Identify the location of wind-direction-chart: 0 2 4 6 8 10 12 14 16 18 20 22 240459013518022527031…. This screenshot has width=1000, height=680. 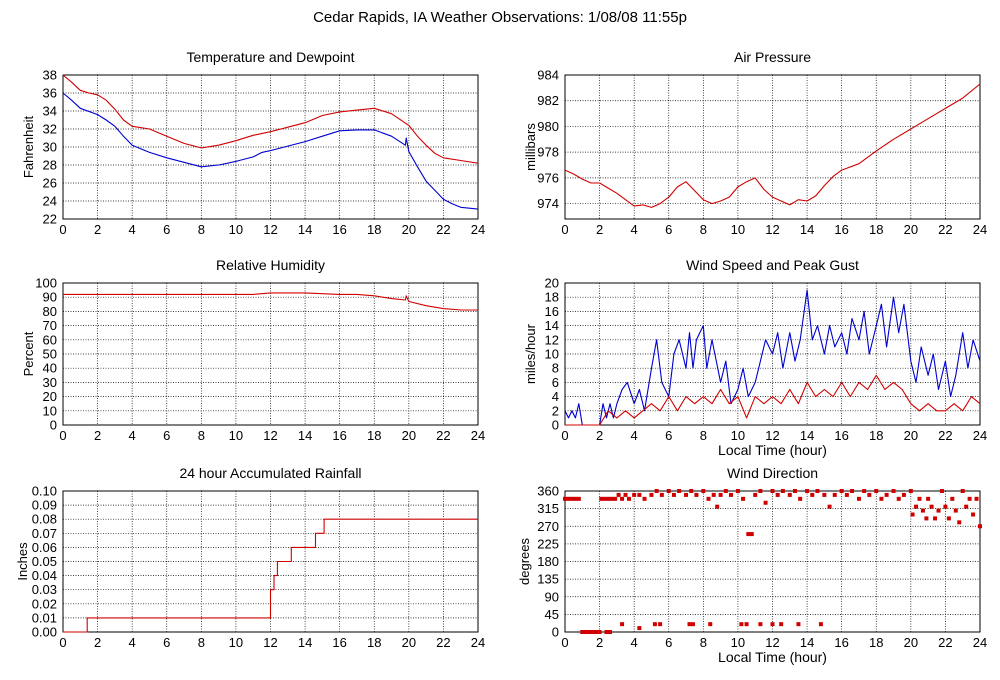
(752, 565).